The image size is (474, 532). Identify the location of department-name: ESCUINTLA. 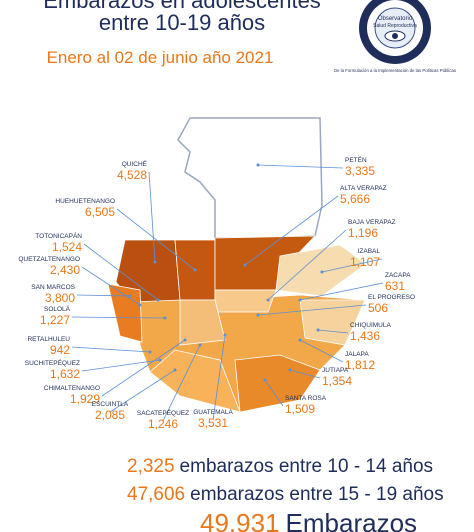
(110, 404).